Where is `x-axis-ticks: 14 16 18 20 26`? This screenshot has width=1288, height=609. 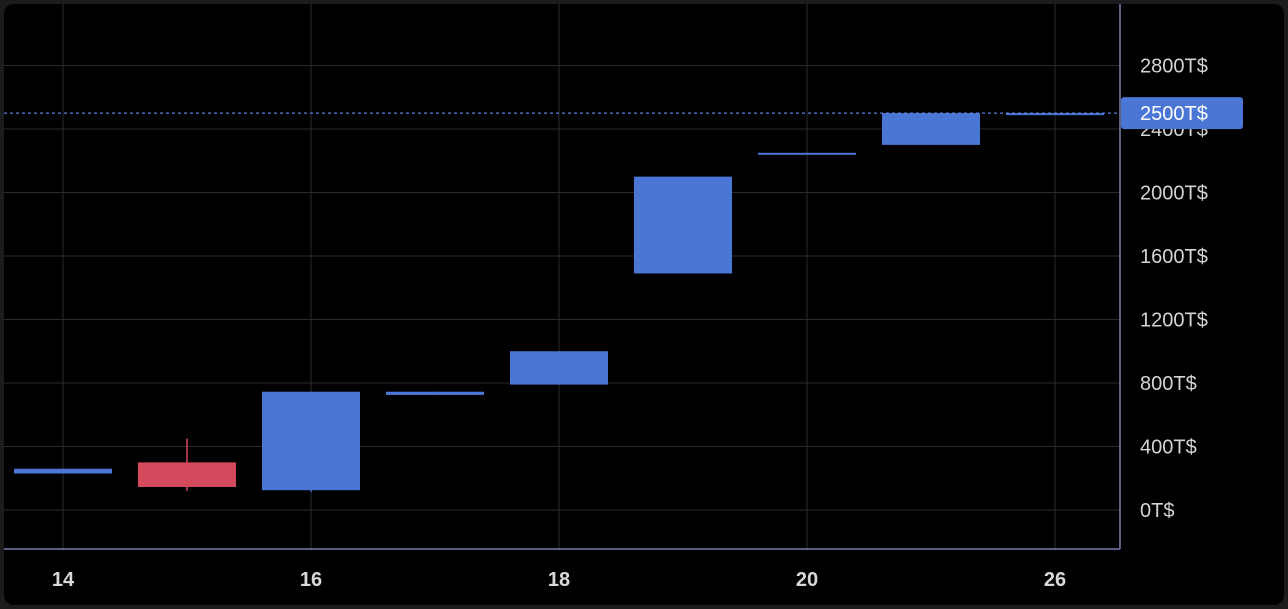
x-axis-ticks: 14 16 18 20 26 is located at coordinates (559, 580).